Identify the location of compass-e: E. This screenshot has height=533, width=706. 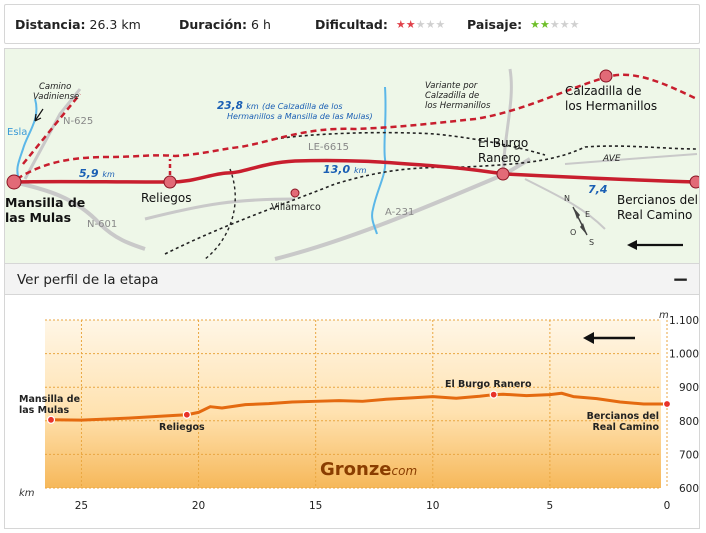
(587, 214).